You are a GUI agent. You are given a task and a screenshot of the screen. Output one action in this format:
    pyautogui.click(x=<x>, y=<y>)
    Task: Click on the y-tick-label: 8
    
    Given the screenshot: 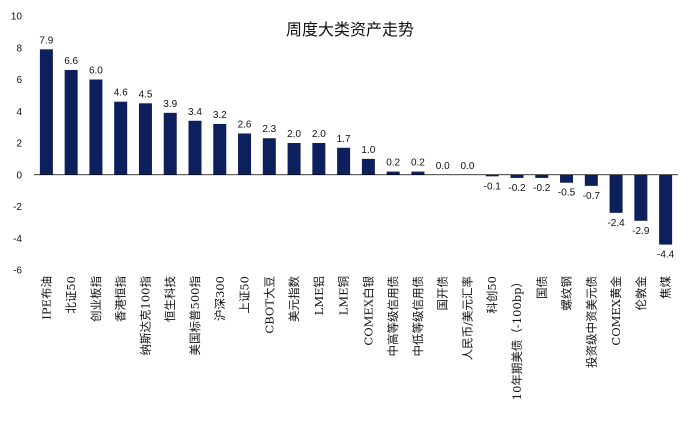 What is the action you would take?
    pyautogui.click(x=19, y=48)
    